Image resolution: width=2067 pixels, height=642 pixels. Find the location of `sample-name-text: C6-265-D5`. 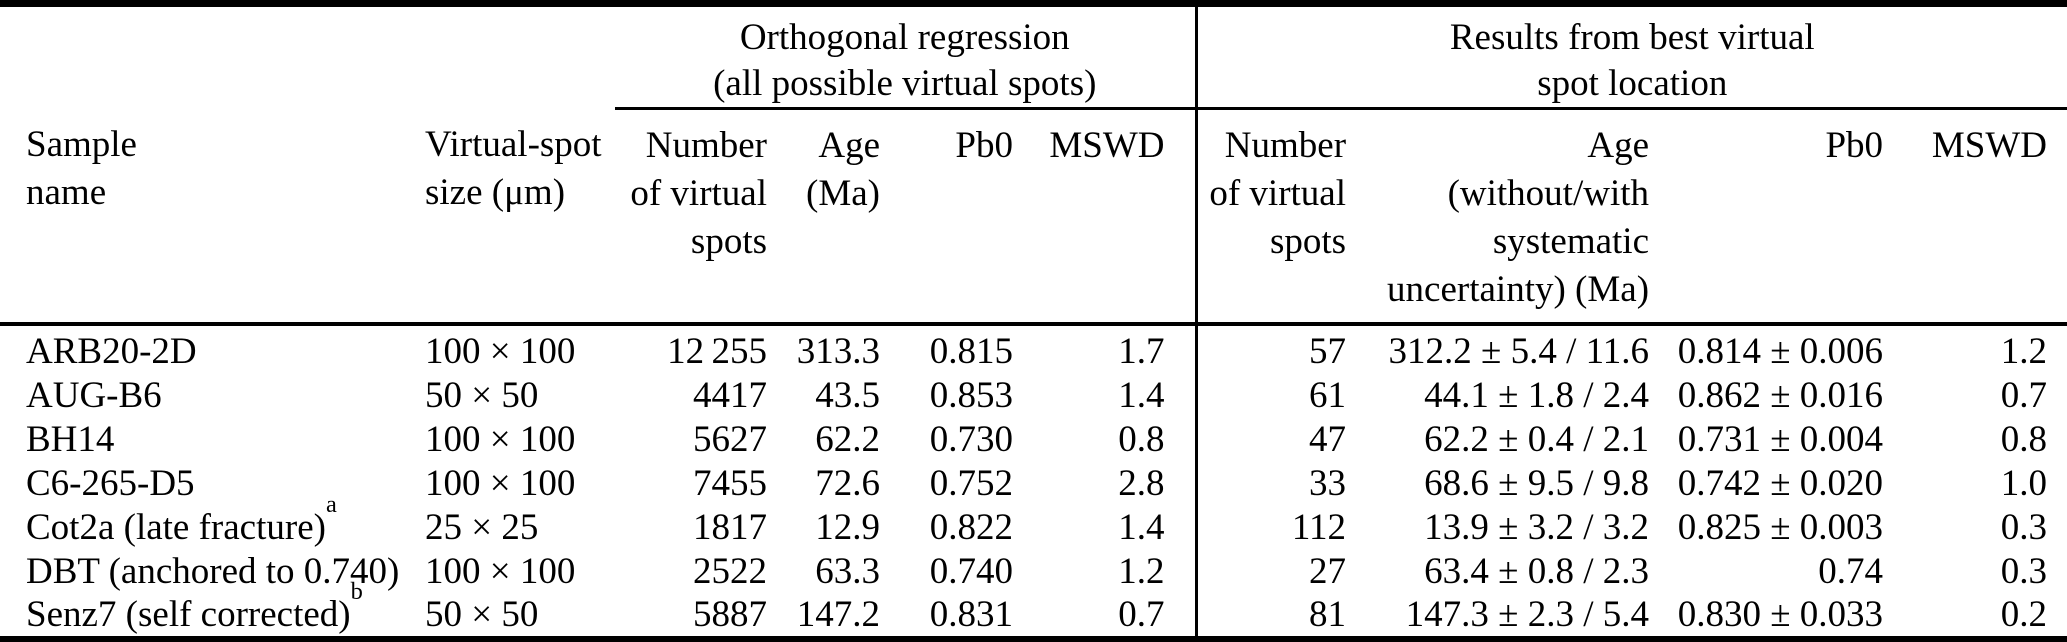

sample-name-text: C6-265-D5 is located at coordinates (110, 483).